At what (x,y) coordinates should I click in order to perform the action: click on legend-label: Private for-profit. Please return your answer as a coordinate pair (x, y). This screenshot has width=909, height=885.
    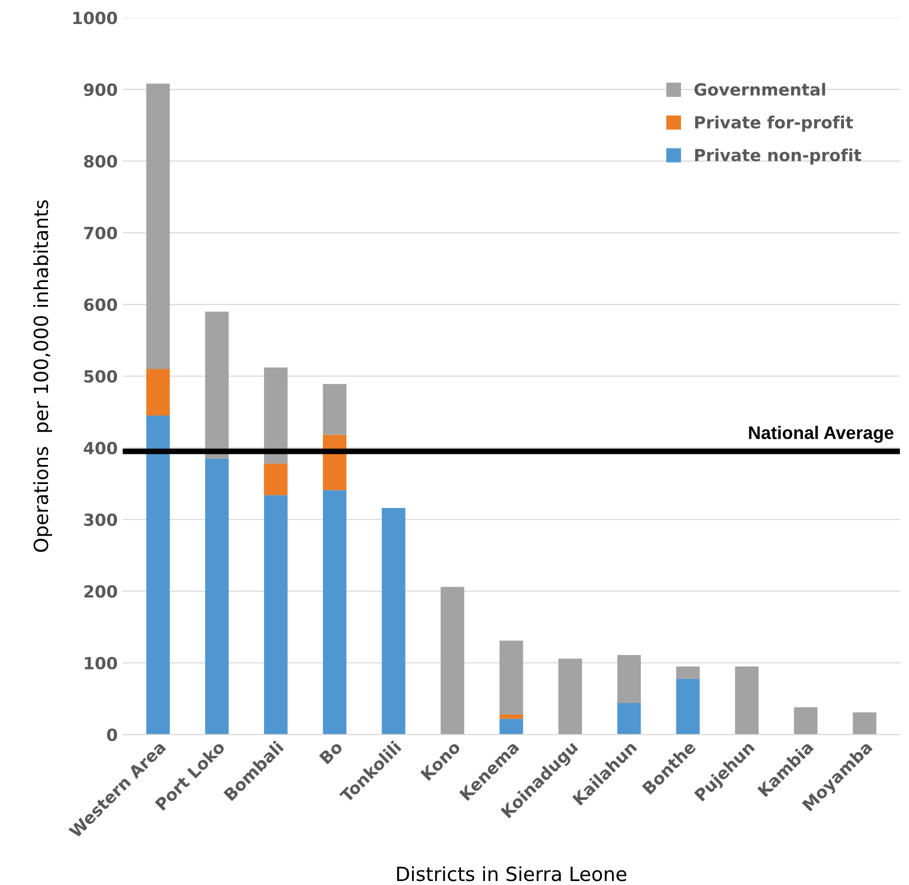
    Looking at the image, I should click on (774, 124).